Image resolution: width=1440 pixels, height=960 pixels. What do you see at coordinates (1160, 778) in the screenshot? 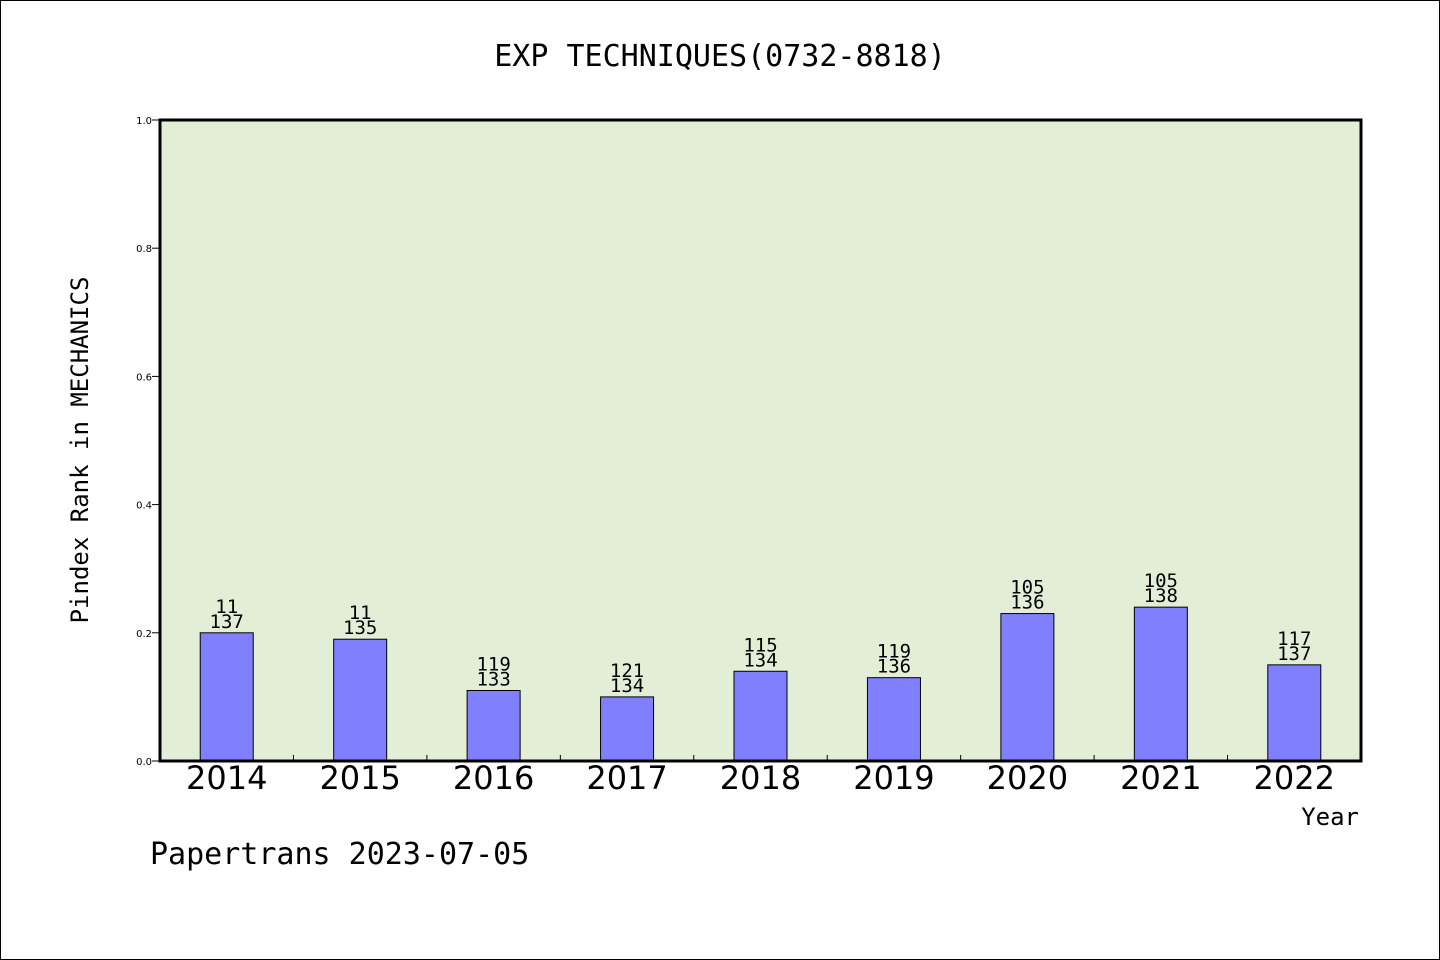
I see `x-tick-label: 2021` at bounding box center [1160, 778].